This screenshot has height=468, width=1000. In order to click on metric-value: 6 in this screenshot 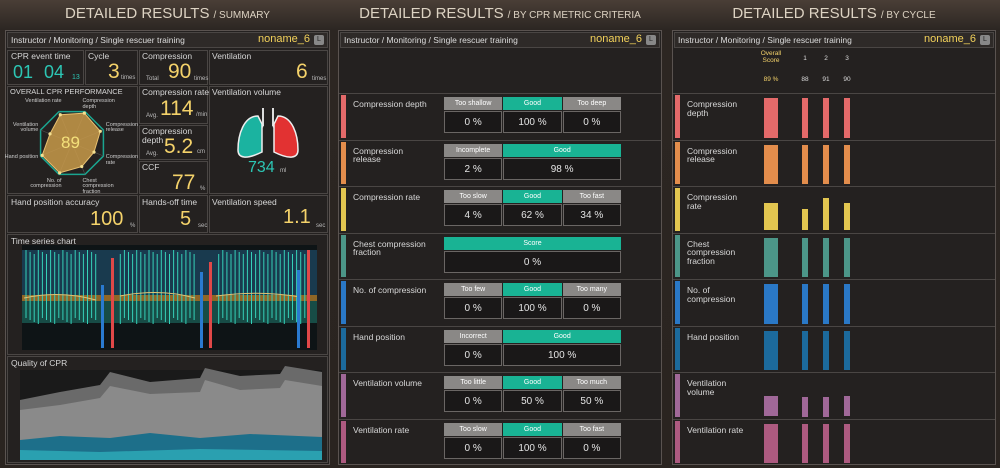, I will do `click(302, 71)`.